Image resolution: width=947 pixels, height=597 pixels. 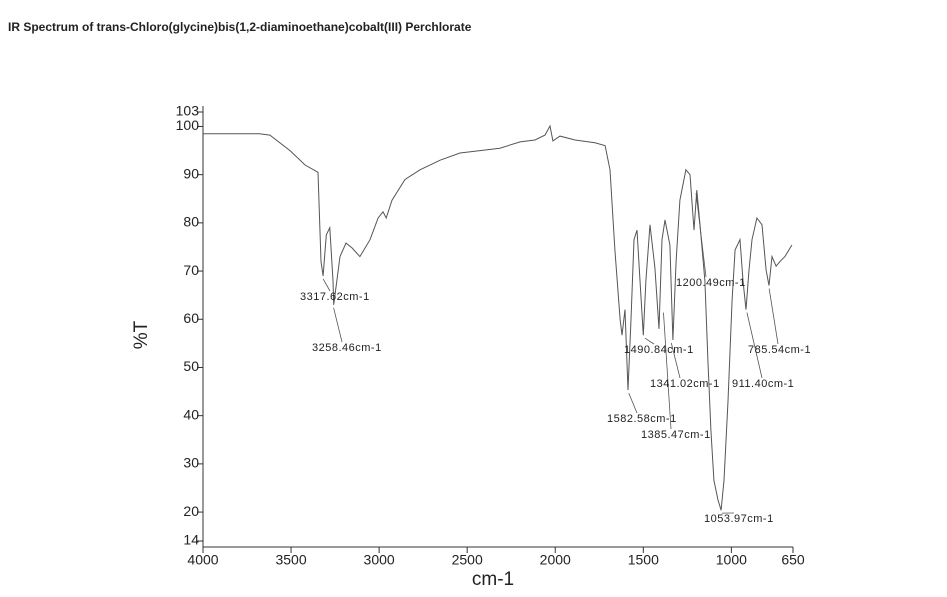 What do you see at coordinates (739, 519) in the screenshot?
I see `annotation-label: 1053.97cm-1` at bounding box center [739, 519].